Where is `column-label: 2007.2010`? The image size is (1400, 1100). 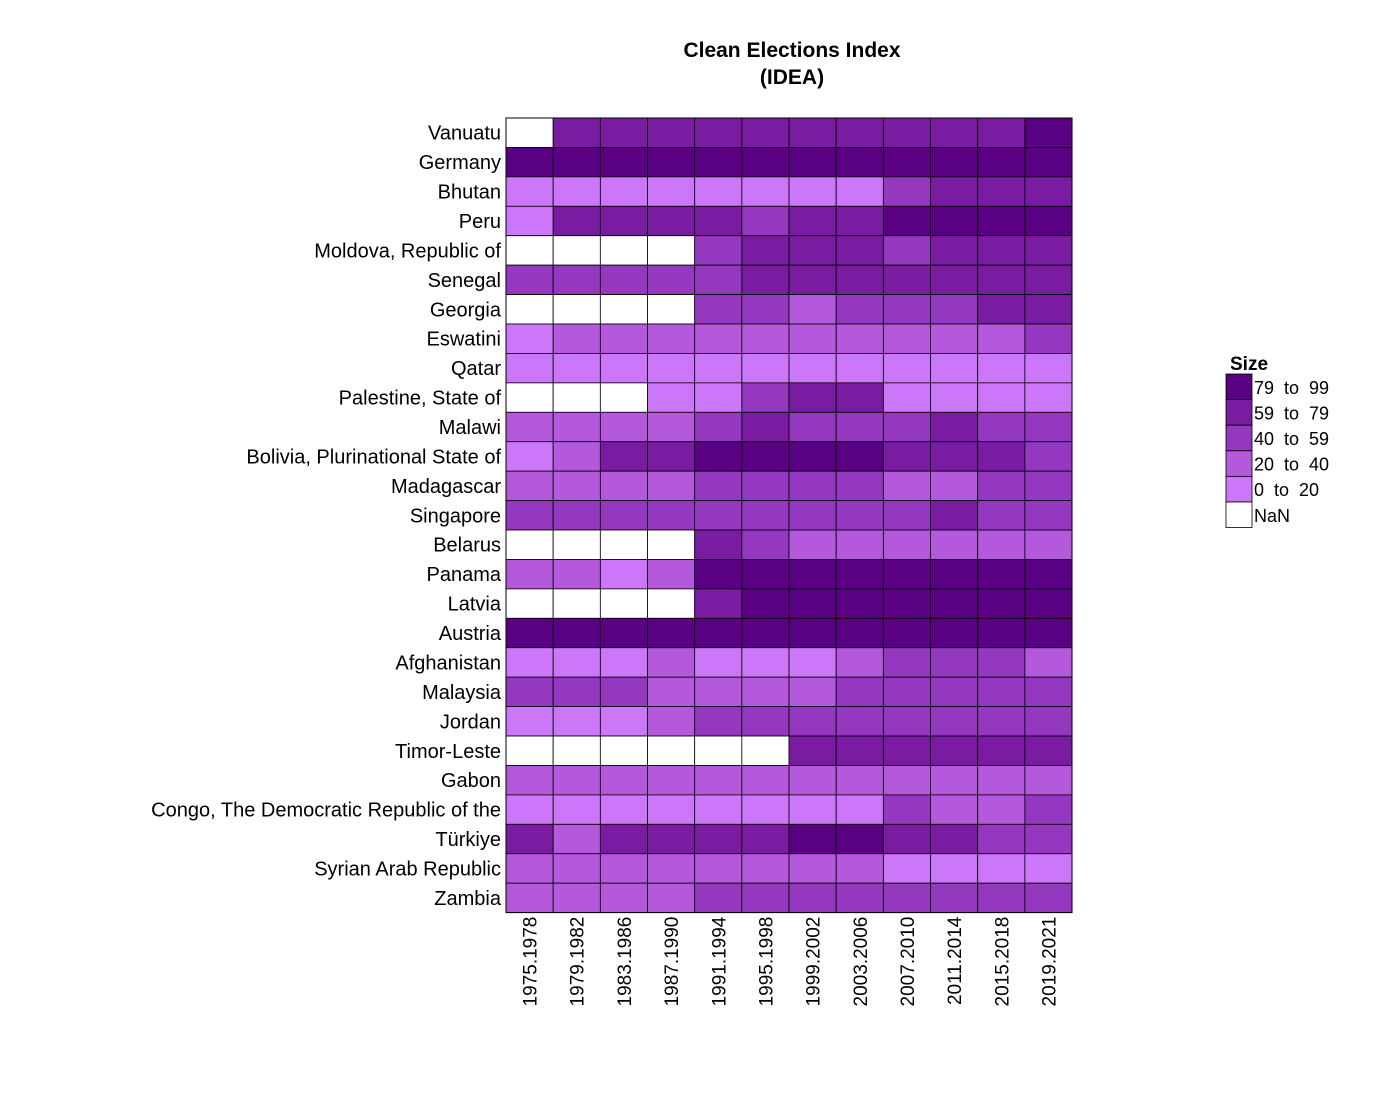
column-label: 2007.2010 is located at coordinates (908, 962).